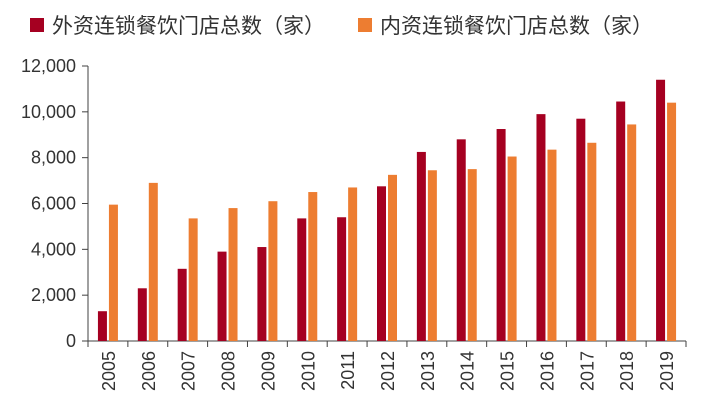 This screenshot has height=408, width=711. I want to click on bar-domestic-2007, so click(193, 279).